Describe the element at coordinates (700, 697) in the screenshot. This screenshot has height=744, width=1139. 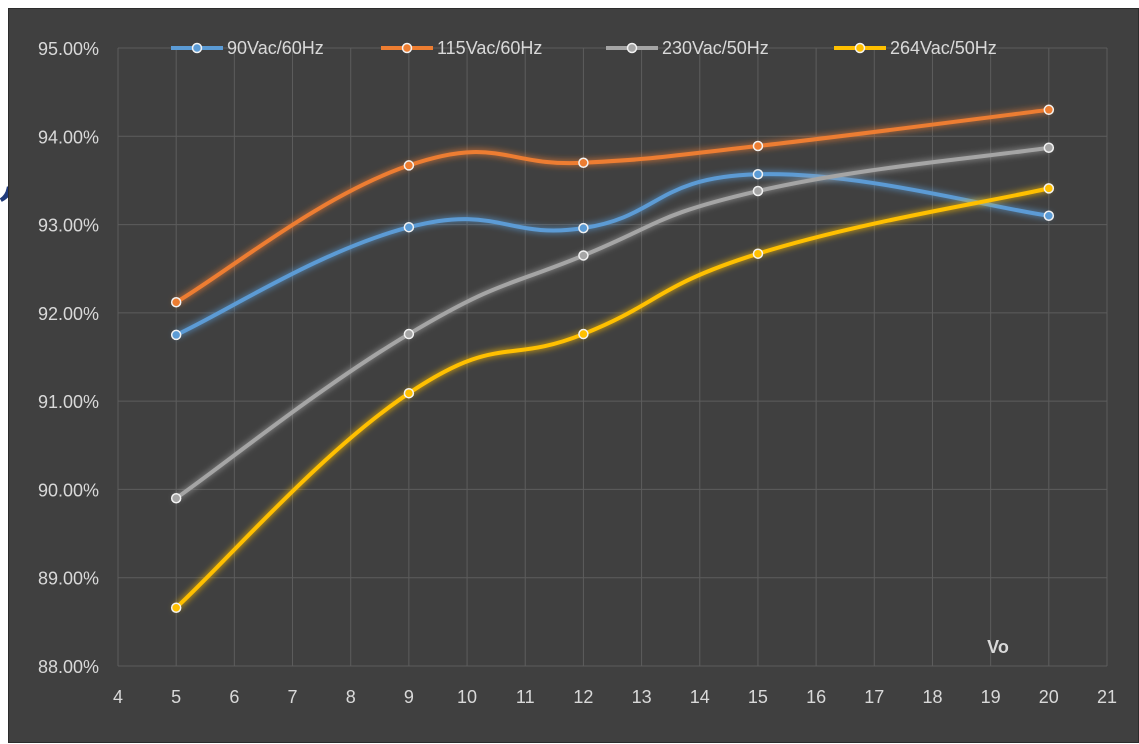
I see `x-tick-label: 14` at that location.